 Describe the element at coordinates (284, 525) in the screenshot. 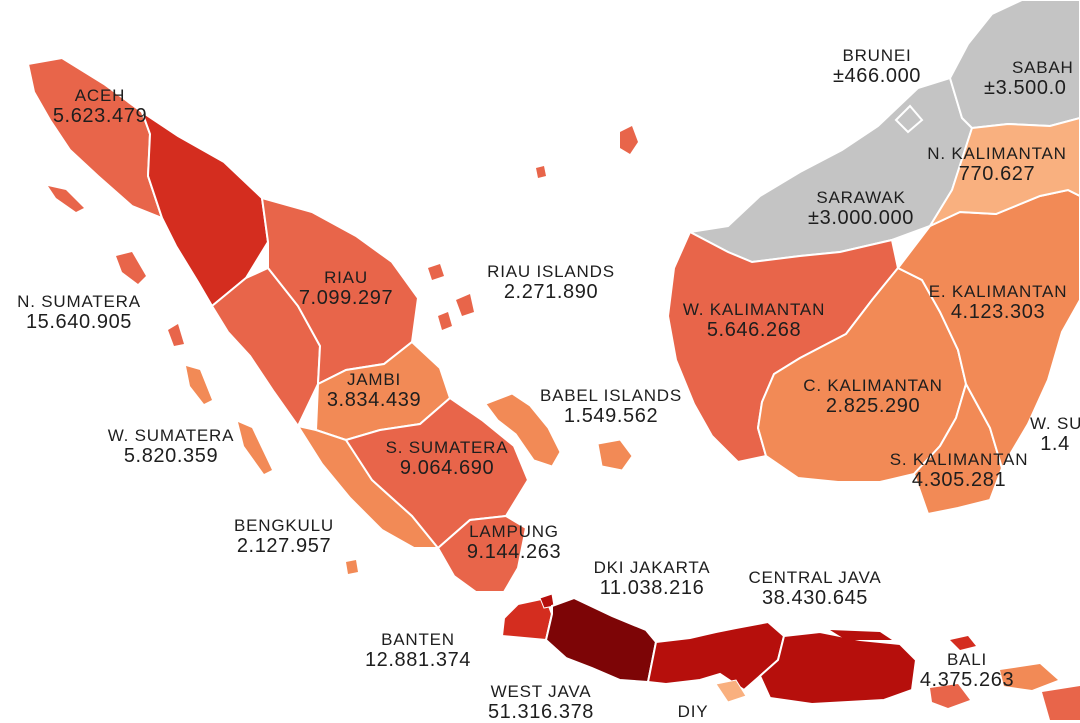

I see `label-bengkulu-name: BENGKULU` at that location.